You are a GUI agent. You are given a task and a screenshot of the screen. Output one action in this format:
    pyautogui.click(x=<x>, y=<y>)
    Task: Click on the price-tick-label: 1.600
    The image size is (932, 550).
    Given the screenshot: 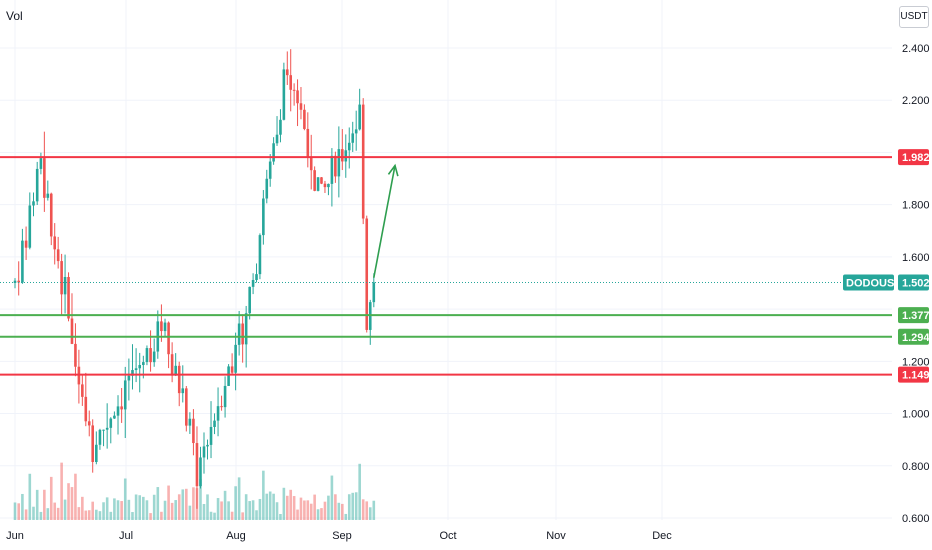 What is the action you would take?
    pyautogui.click(x=916, y=258)
    